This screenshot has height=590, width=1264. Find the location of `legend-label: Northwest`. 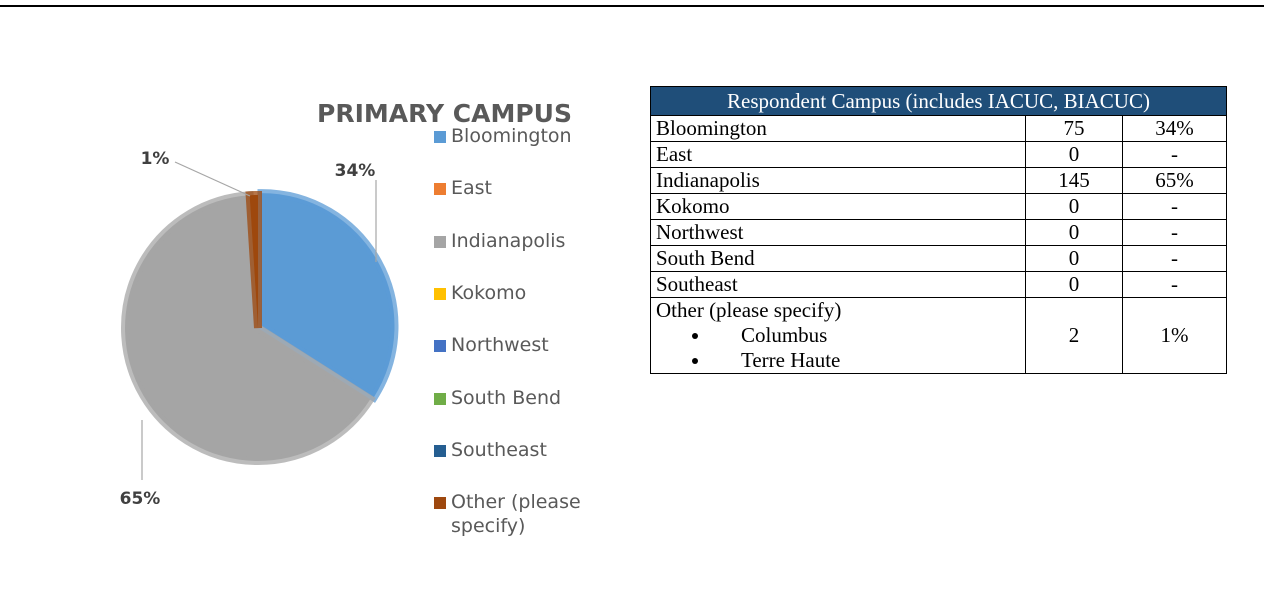

legend-label: Northwest is located at coordinates (500, 345).